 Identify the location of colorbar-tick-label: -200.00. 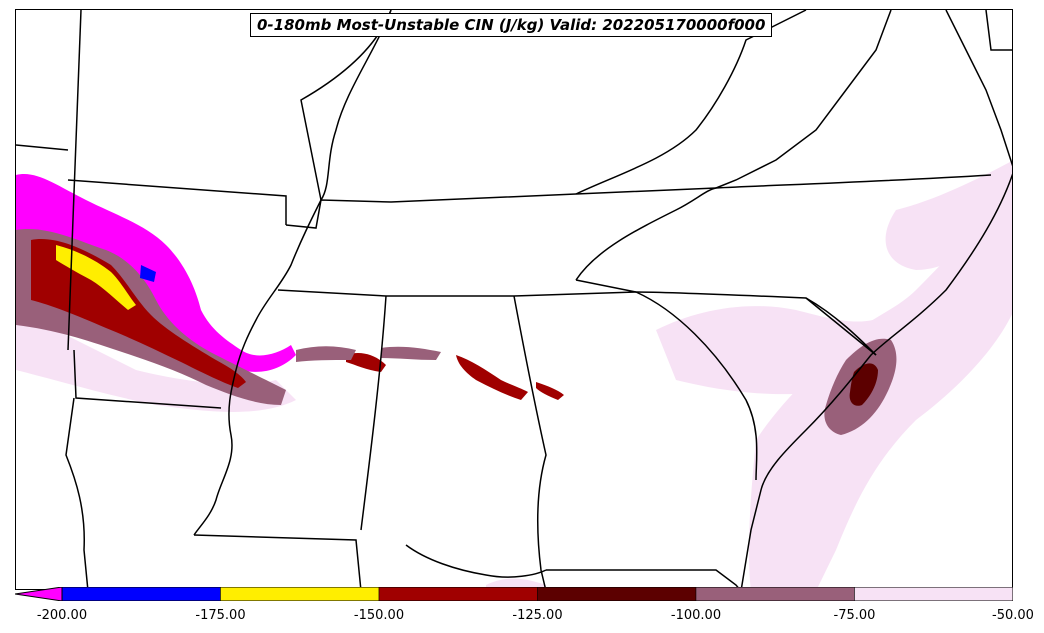
(62, 615).